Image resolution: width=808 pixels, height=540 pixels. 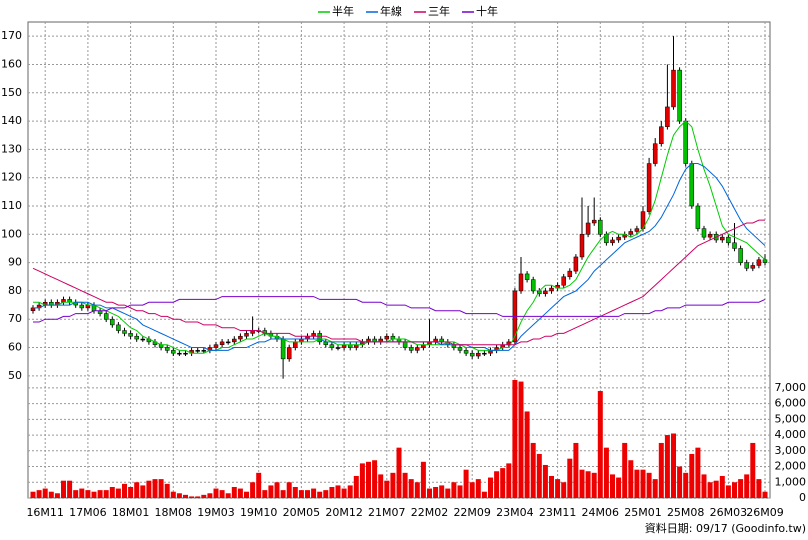 I want to click on x-tick-label: 17M06, so click(x=88, y=512).